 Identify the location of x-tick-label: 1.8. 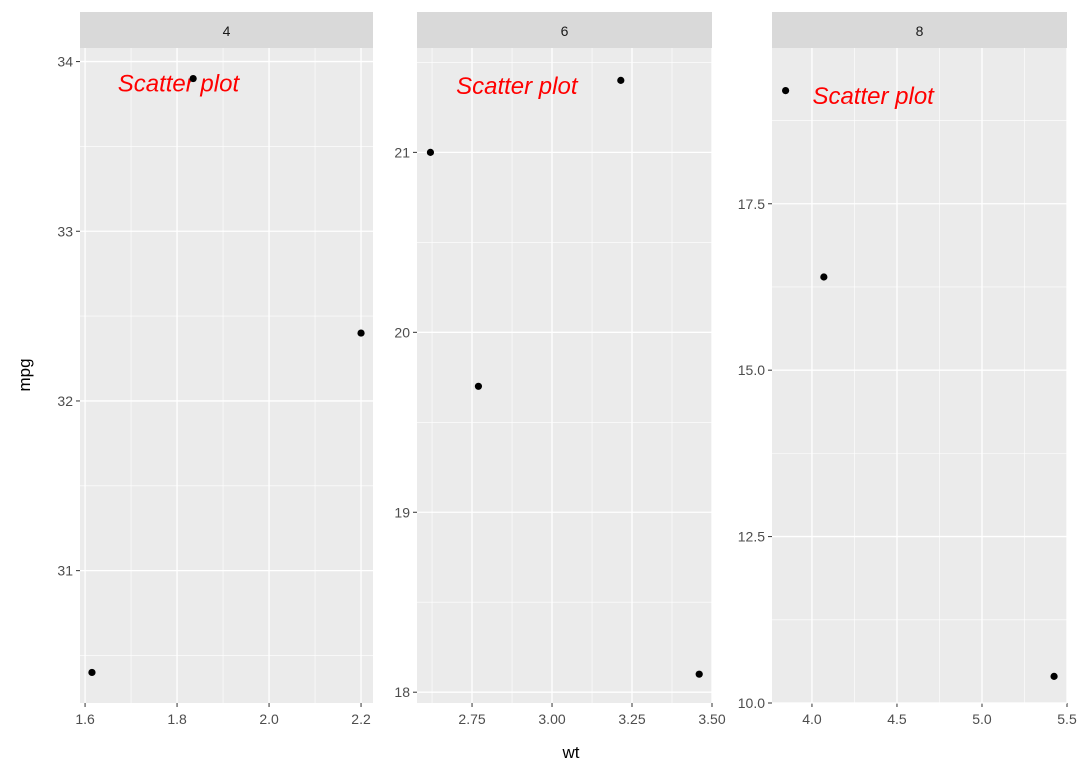
(177, 719).